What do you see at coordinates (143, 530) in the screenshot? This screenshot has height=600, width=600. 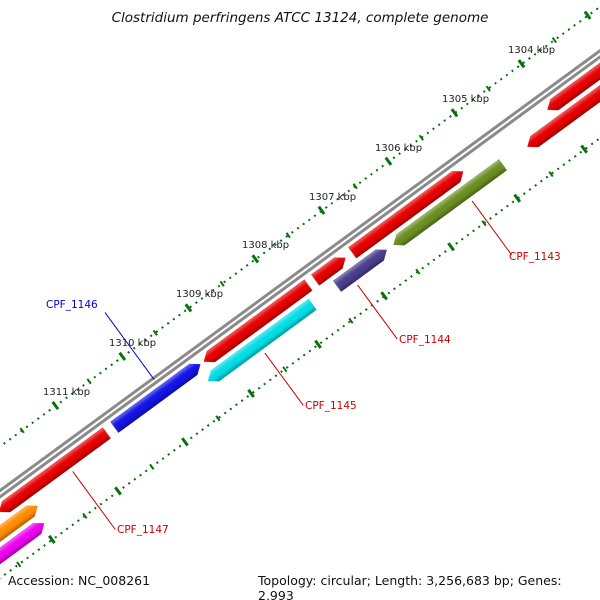 I see `gene-label-cpf-1147: CPF_1147` at bounding box center [143, 530].